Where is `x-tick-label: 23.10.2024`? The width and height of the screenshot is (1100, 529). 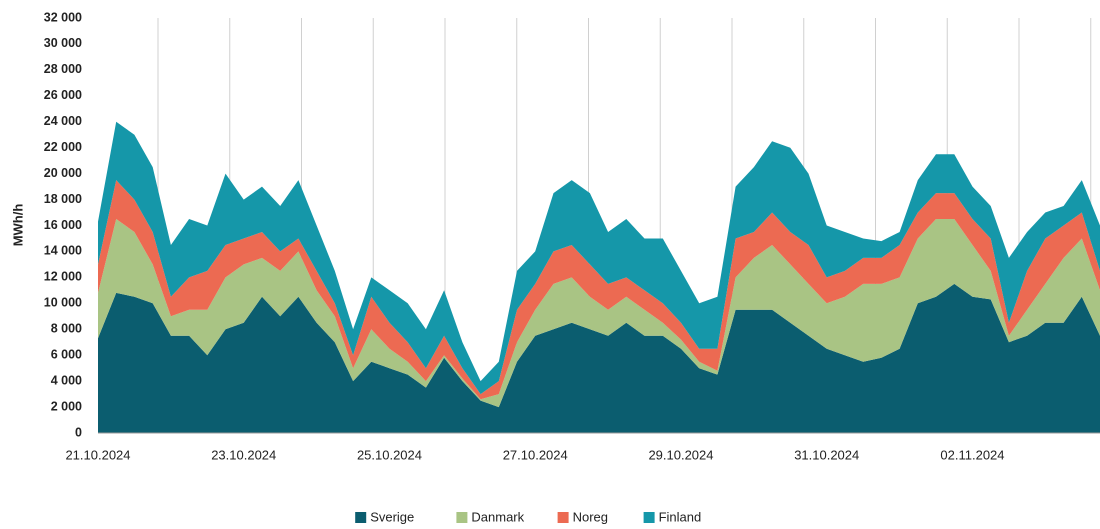 x-tick-label: 23.10.2024 is located at coordinates (243, 454).